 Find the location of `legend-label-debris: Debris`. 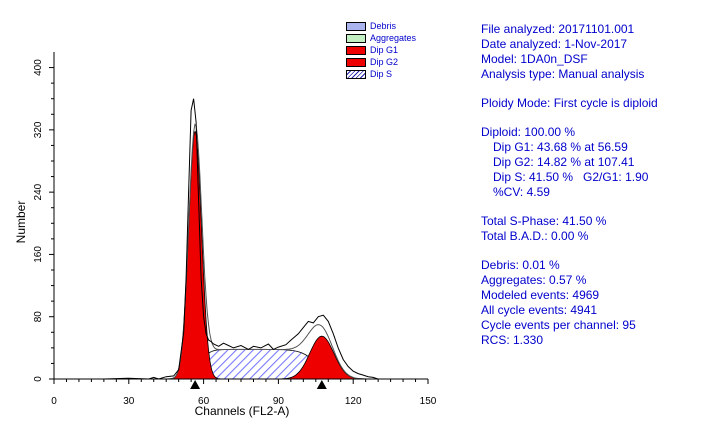

legend-label-debris: Debris is located at coordinates (383, 26).